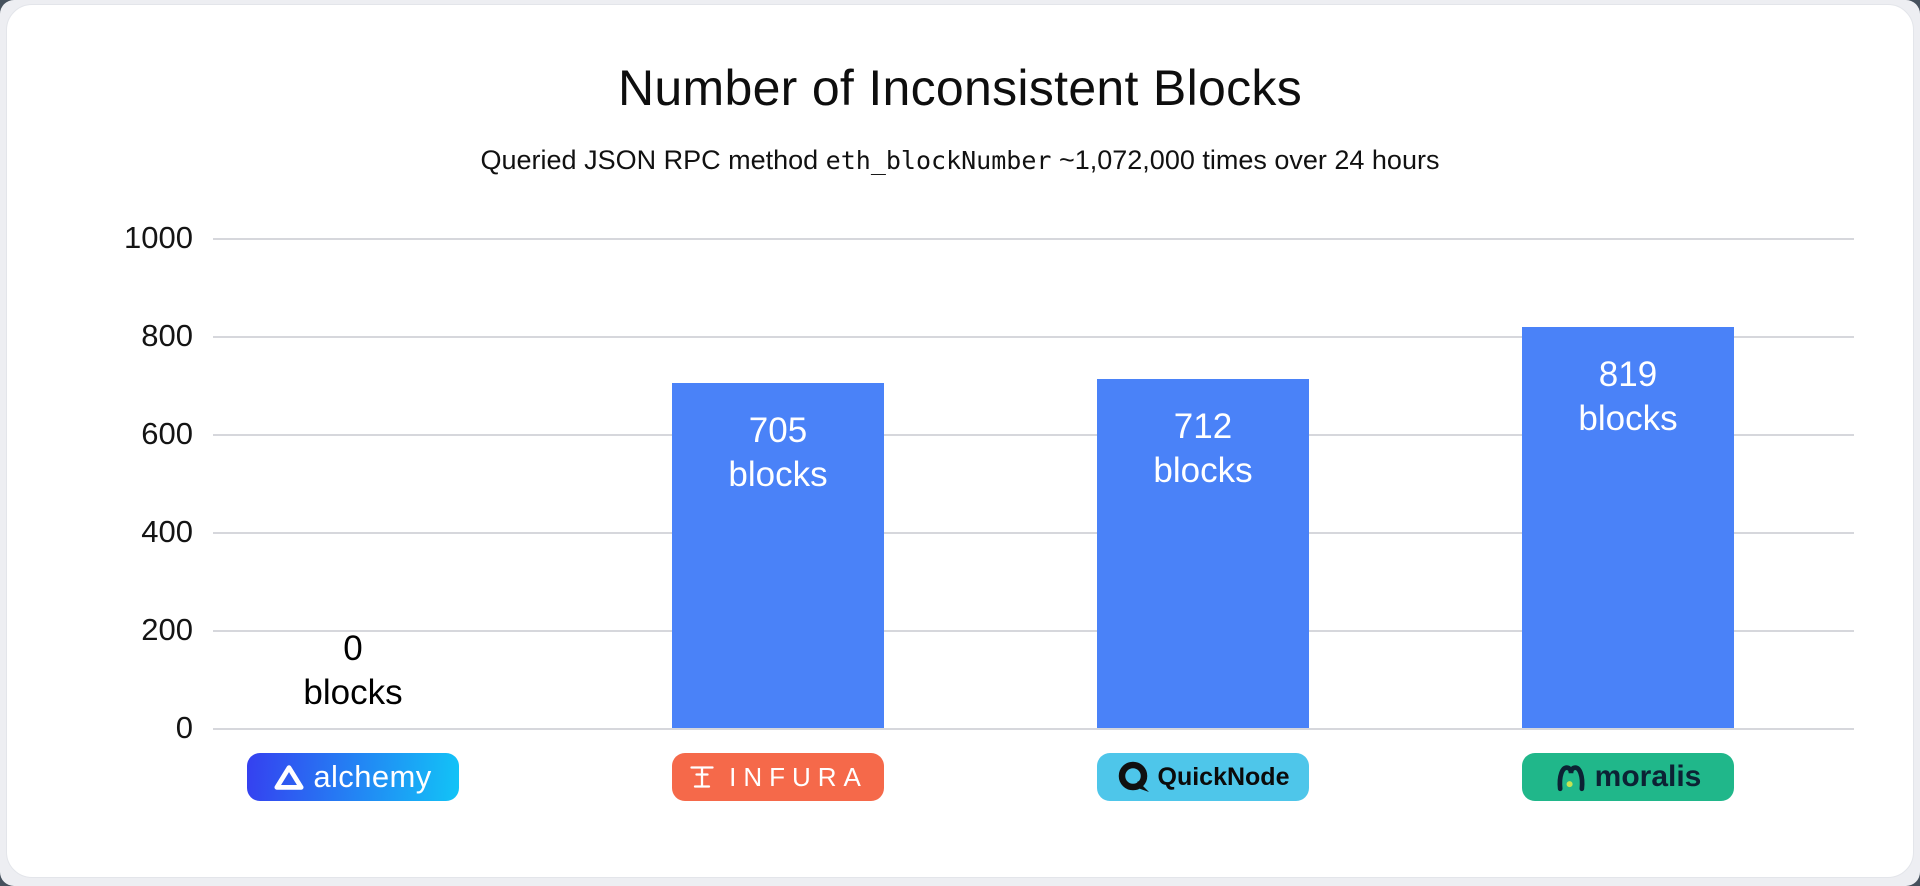 The image size is (1920, 886). Describe the element at coordinates (778, 430) in the screenshot. I see `bar-value: 705` at that location.